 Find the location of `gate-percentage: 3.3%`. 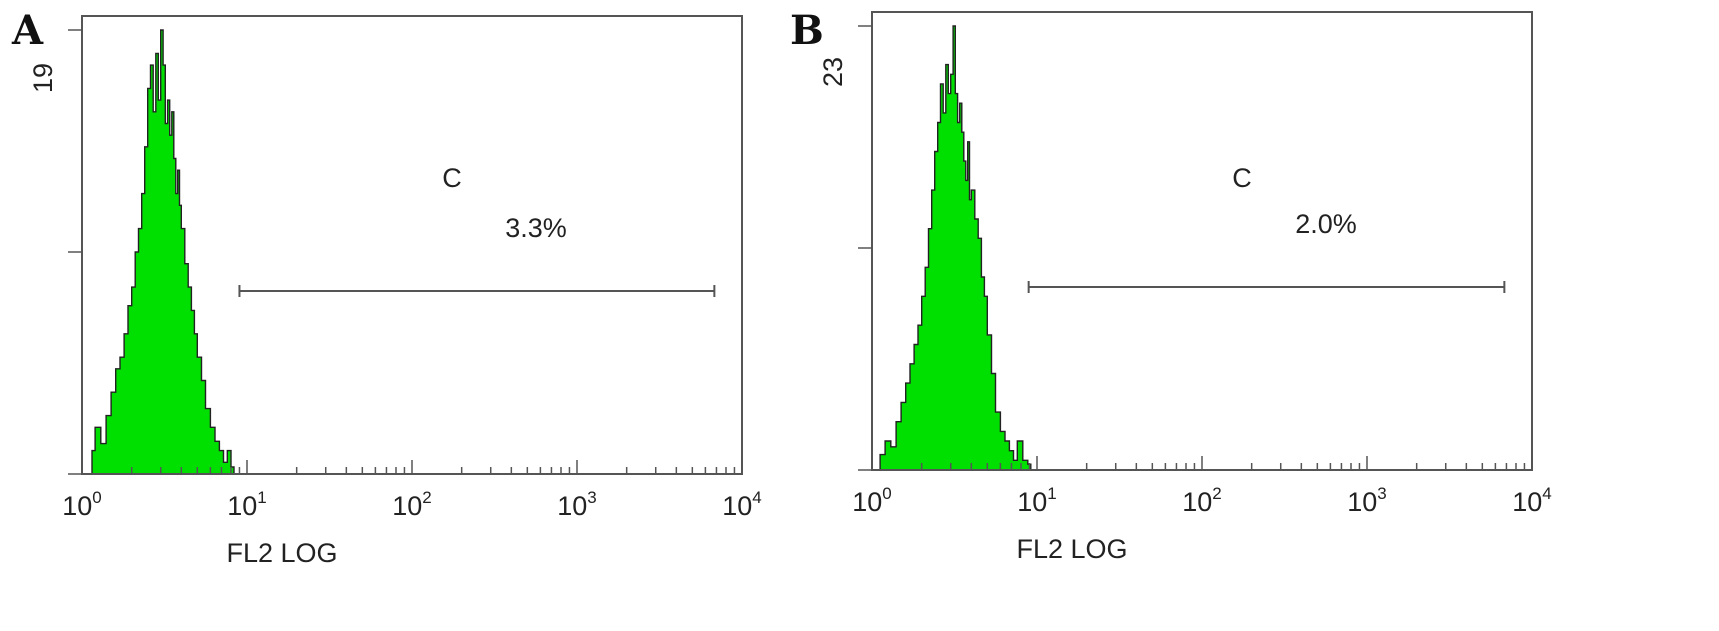

gate-percentage: 3.3% is located at coordinates (536, 228).